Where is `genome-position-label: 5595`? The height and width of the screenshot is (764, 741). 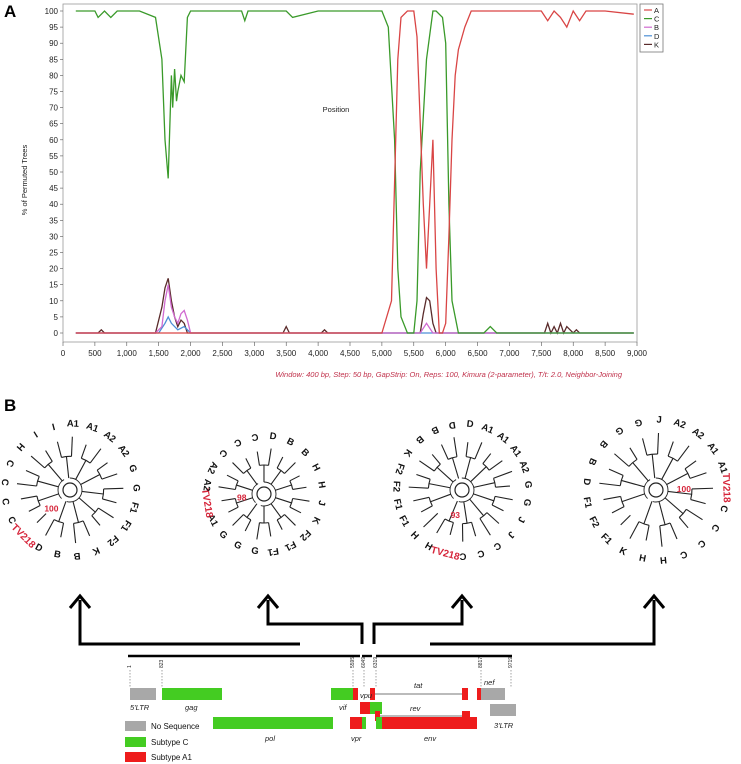
genome-position-label: 5595 is located at coordinates (353, 662).